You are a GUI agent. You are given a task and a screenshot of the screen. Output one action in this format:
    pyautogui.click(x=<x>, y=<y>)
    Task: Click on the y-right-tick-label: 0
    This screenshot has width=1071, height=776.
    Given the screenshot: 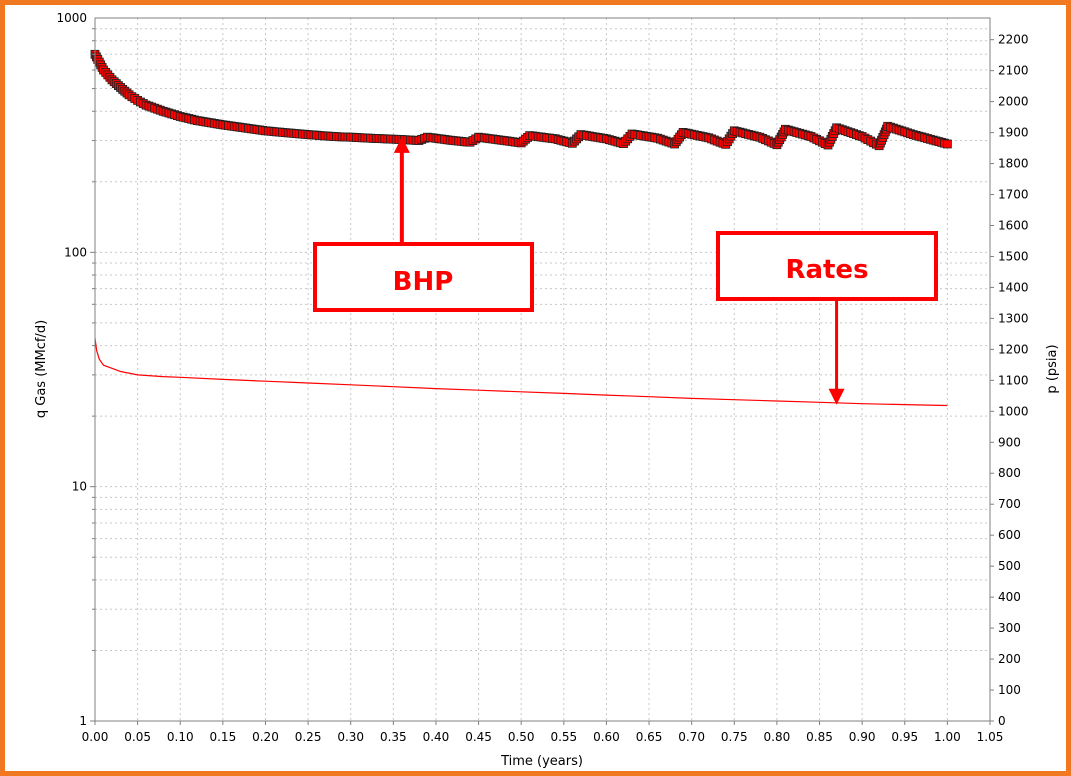 What is the action you would take?
    pyautogui.click(x=1002, y=721)
    